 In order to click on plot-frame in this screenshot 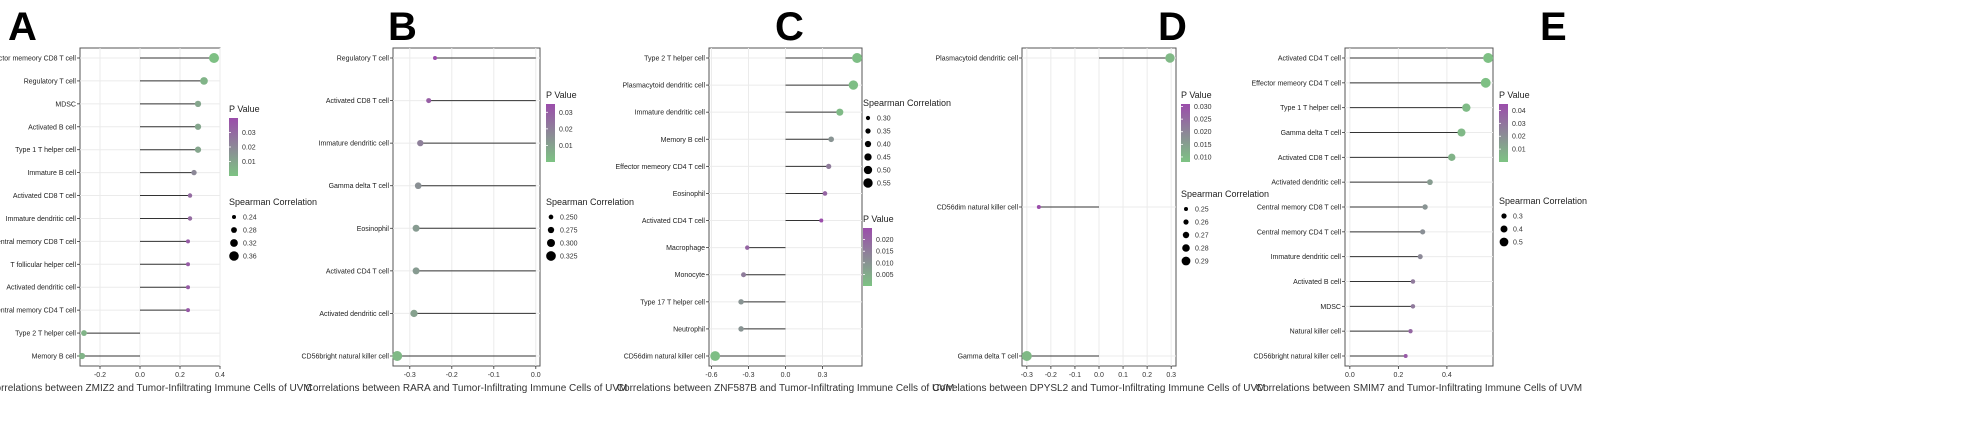, I will do `click(466, 207)`.